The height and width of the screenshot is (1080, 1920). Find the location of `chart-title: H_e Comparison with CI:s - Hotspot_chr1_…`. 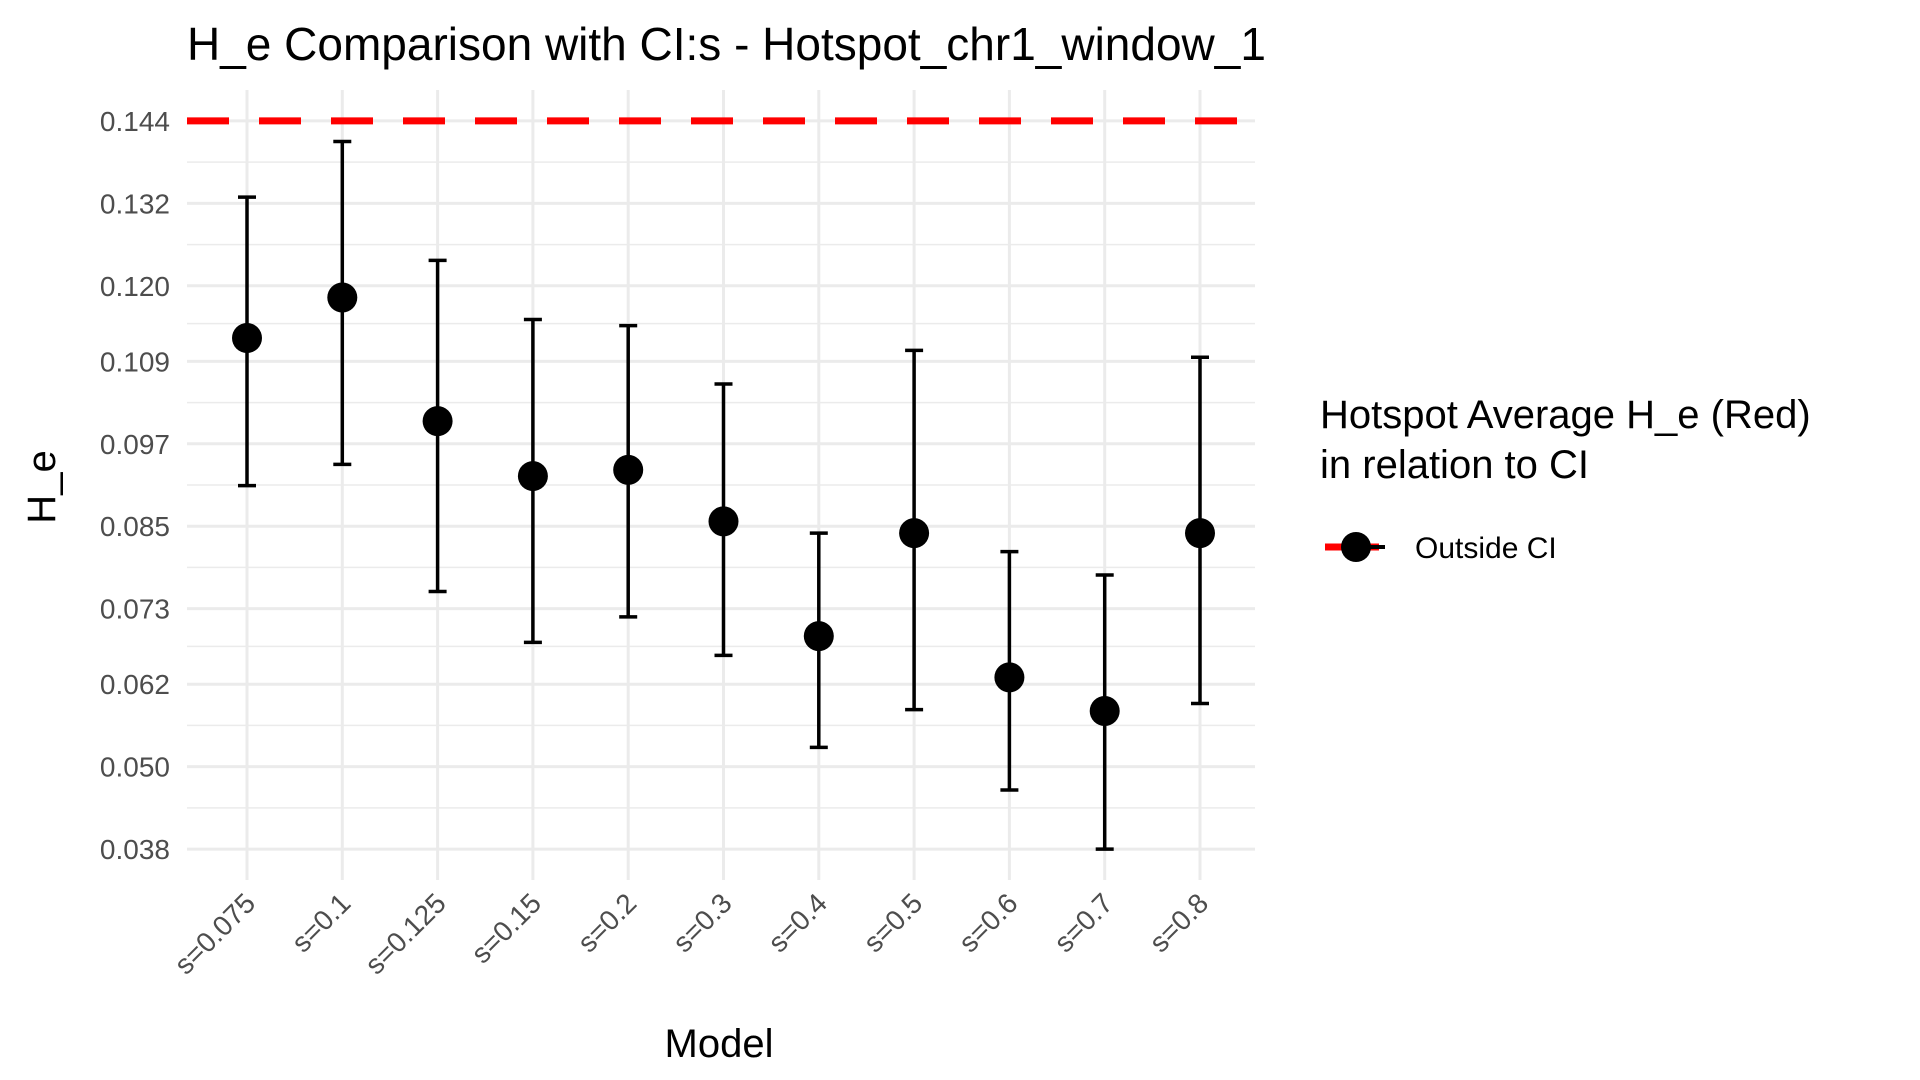

chart-title: H_e Comparison with CI:s - Hotspot_chr1_… is located at coordinates (726, 44).